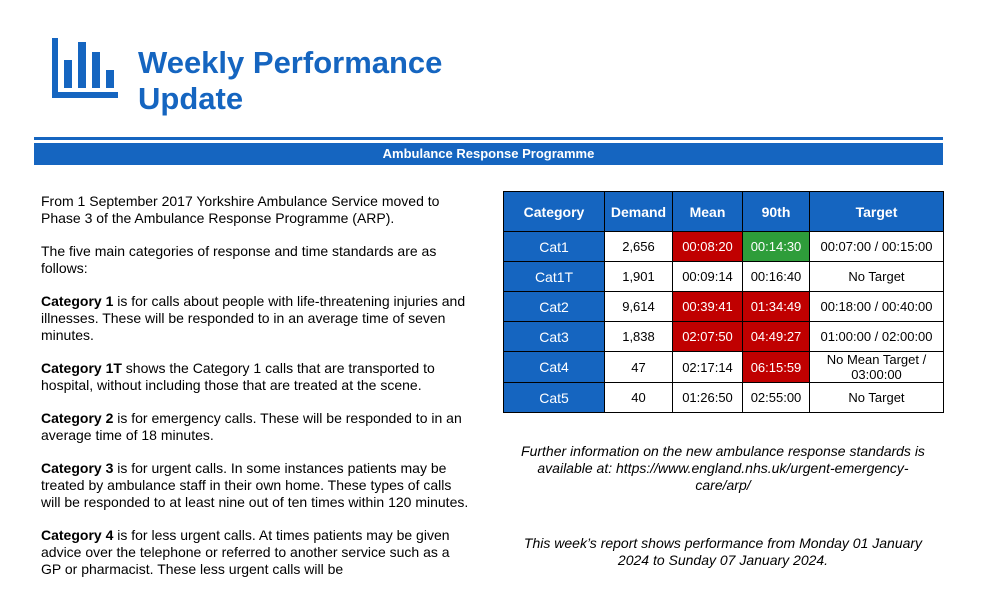 This screenshot has width=993, height=600. Describe the element at coordinates (554, 397) in the screenshot. I see `category-cell: Cat5` at that location.